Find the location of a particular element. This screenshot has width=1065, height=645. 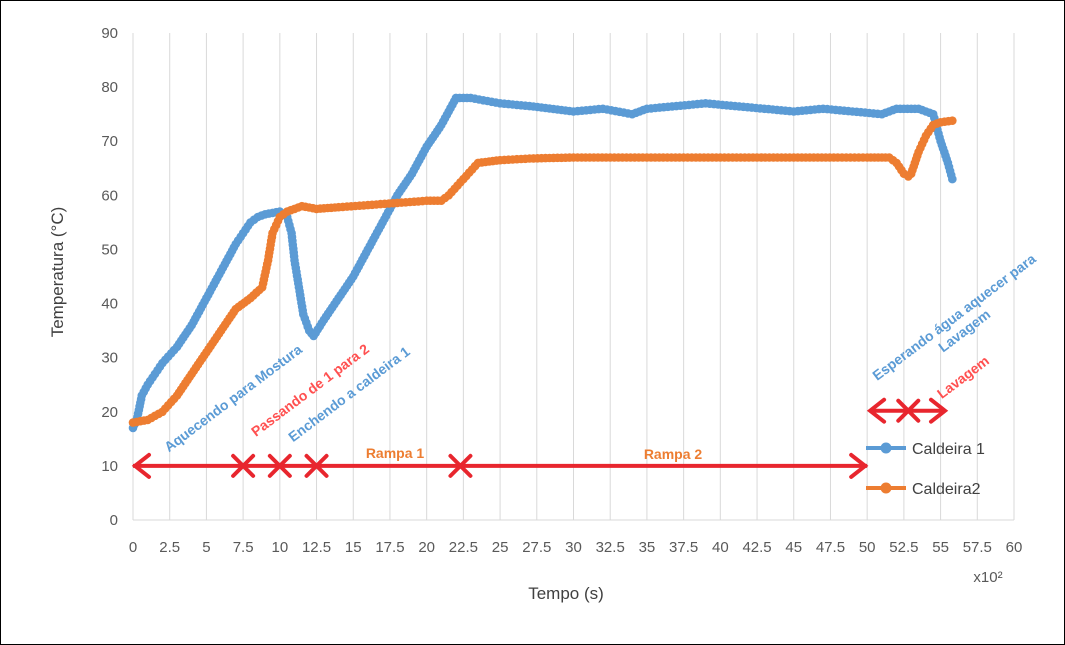

y-axis-title: Temperatura (°C) is located at coordinates (57, 272).